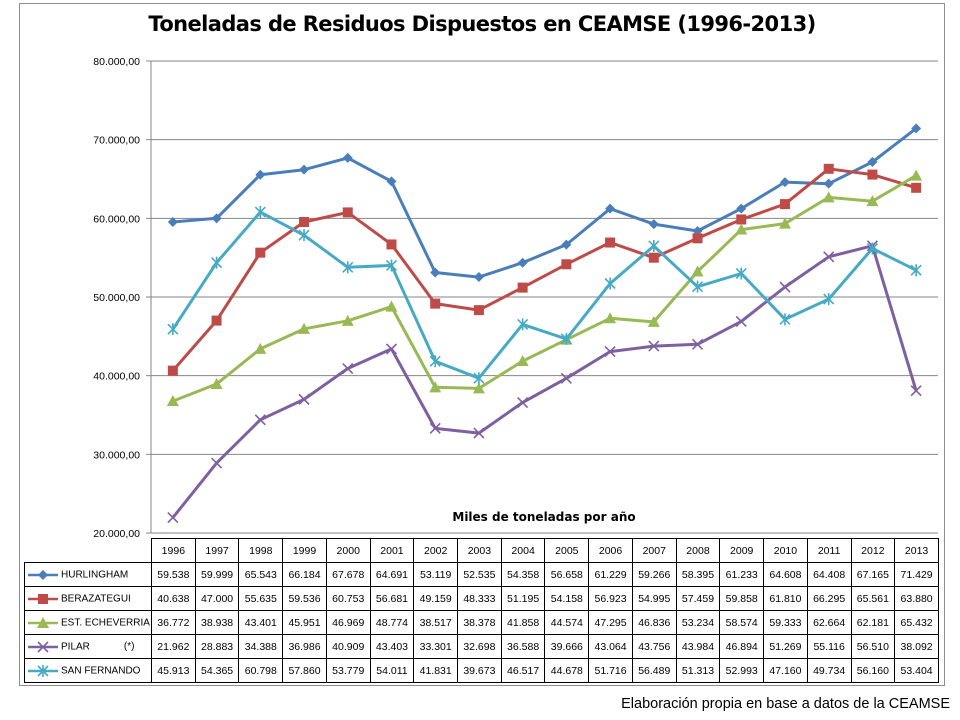 Image resolution: width=960 pixels, height=720 pixels. I want to click on data-cell: 59.536, so click(304, 598).